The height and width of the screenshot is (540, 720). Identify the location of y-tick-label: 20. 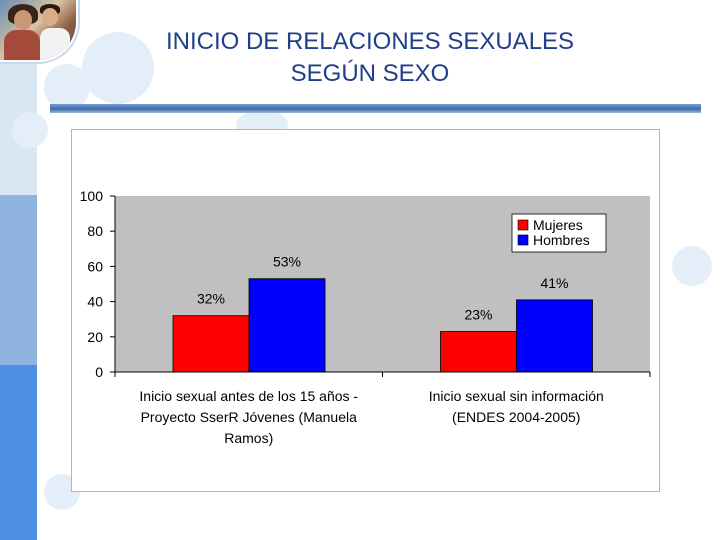
(95, 337).